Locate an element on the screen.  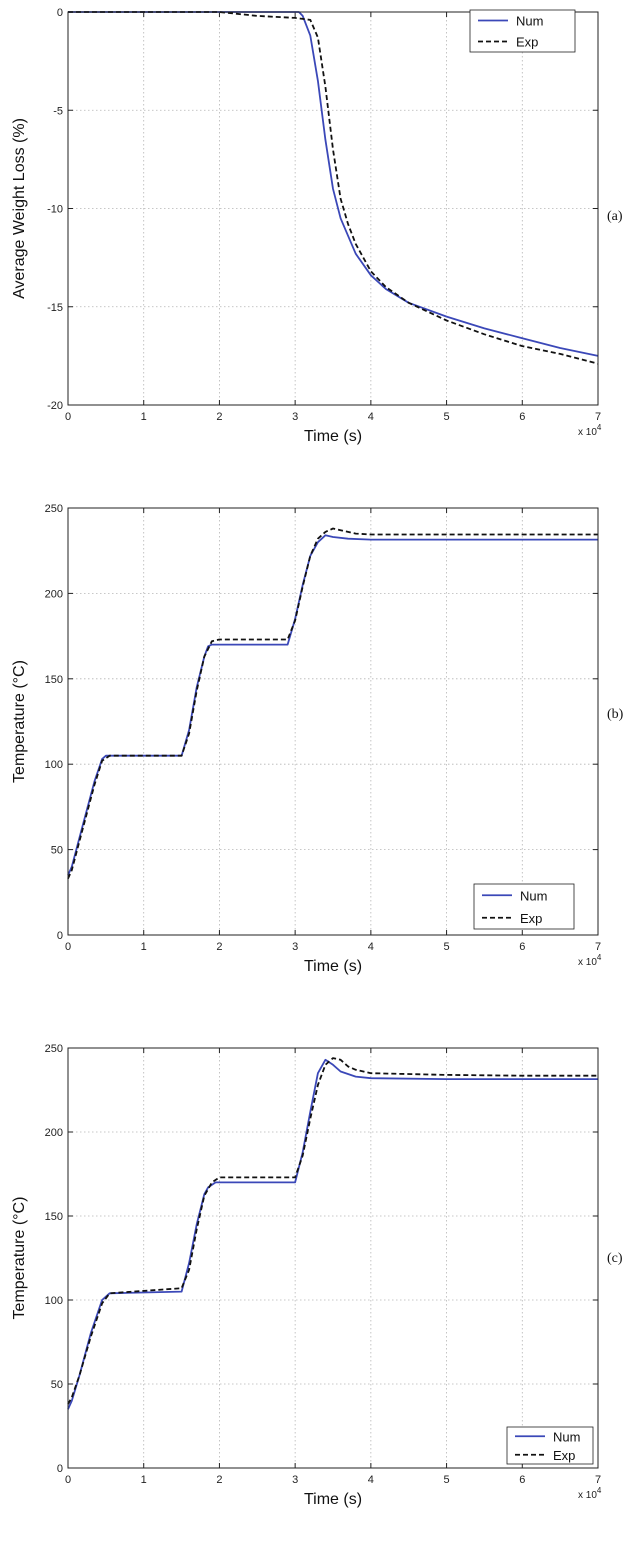
y-tick-label: -5 is located at coordinates (58, 111).